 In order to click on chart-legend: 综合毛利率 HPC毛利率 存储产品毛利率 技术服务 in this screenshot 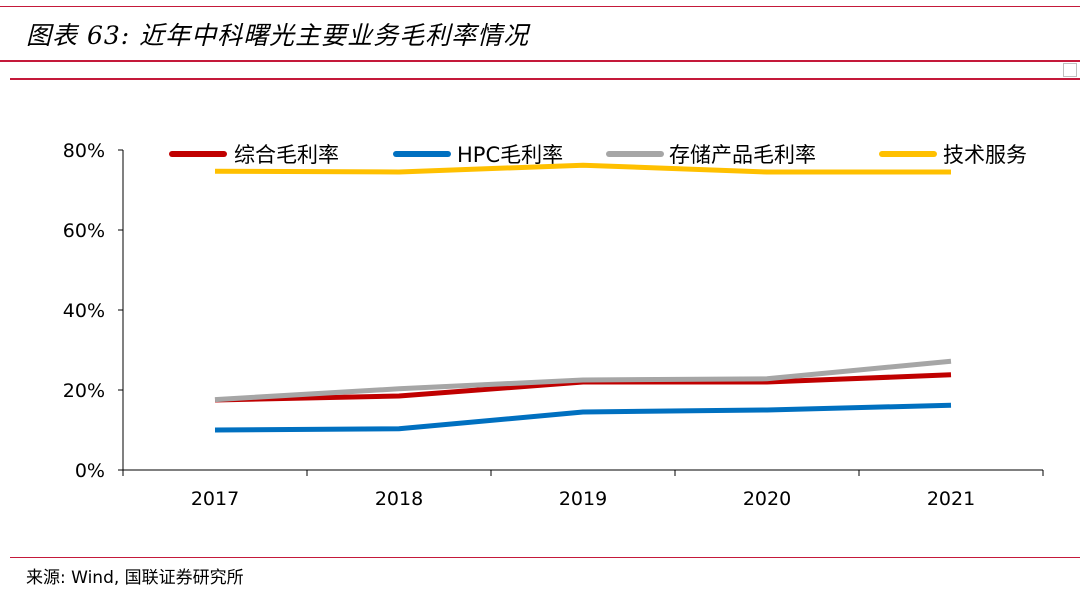, I will do `click(598, 155)`.